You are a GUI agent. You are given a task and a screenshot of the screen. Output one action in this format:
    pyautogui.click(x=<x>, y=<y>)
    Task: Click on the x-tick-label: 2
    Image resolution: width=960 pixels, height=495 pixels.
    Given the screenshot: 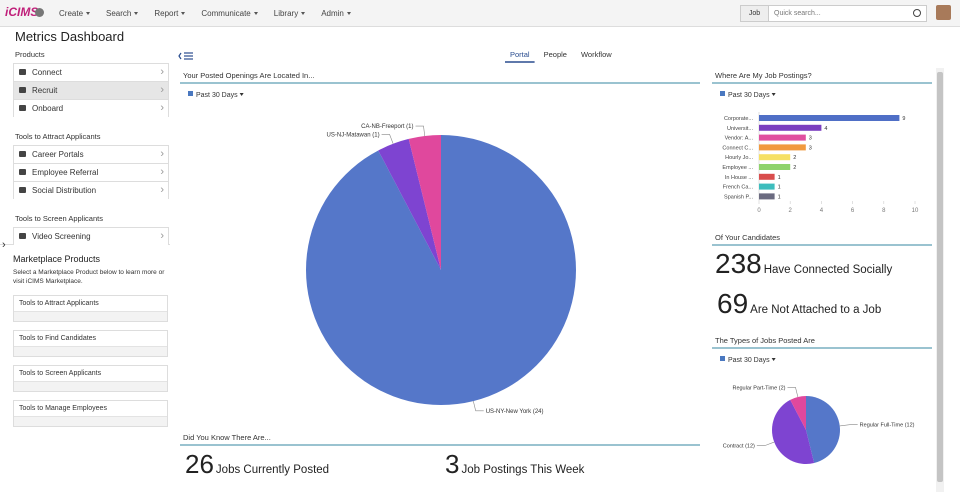 What is the action you would take?
    pyautogui.click(x=791, y=211)
    